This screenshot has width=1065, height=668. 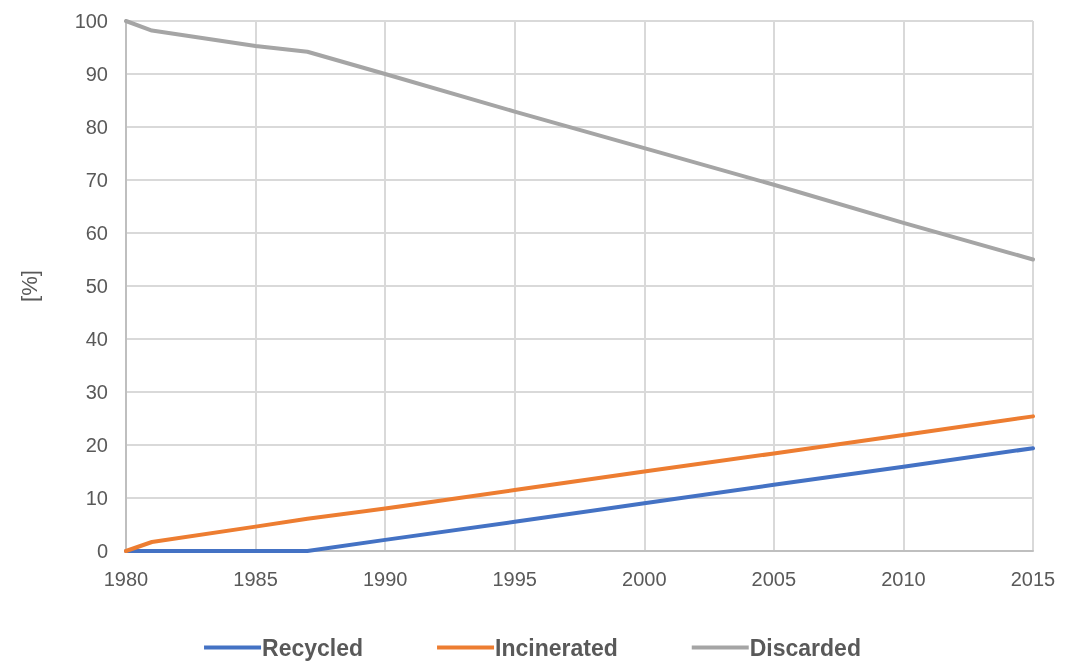 I want to click on y-tick-label: 10, so click(x=96, y=498).